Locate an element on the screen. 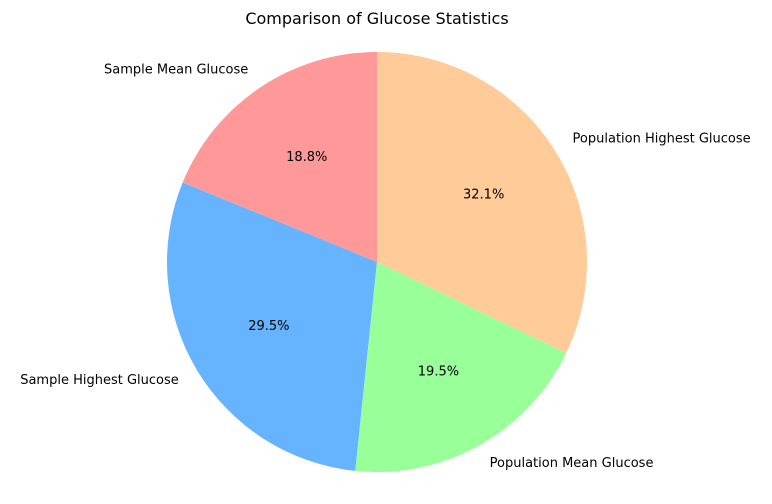 The height and width of the screenshot is (504, 772). pct-label-population-highest-glucose: 32.1% is located at coordinates (483, 194).